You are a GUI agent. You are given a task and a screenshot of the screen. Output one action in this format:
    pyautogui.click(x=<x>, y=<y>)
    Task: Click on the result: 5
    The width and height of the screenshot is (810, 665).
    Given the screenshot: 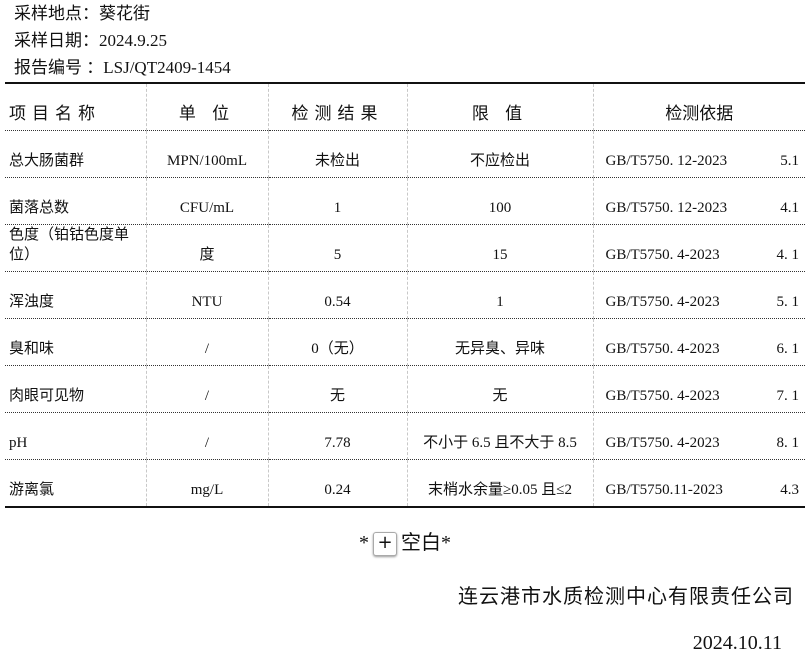 What is the action you would take?
    pyautogui.click(x=337, y=248)
    